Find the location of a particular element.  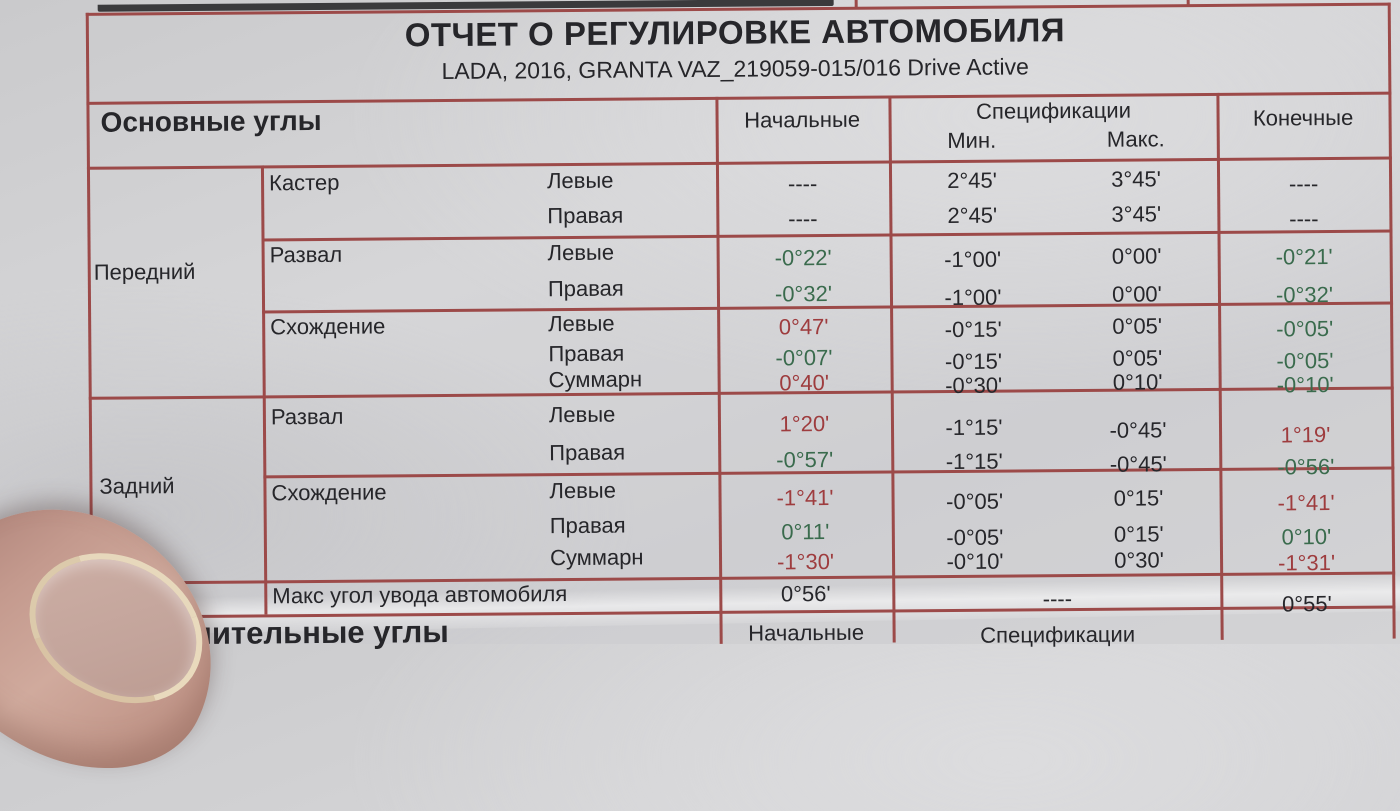

initial-value: -0°07' is located at coordinates (804, 357).